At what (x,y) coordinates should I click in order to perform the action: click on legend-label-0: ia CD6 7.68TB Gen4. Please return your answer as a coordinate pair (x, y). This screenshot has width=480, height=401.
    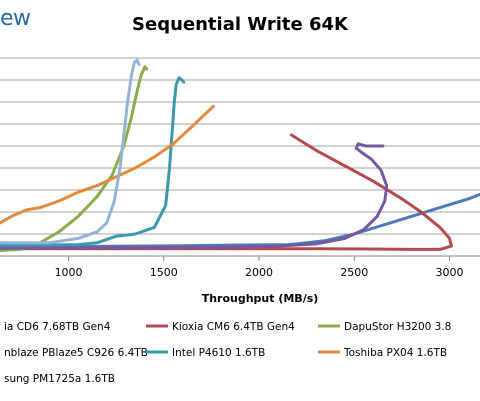
    Looking at the image, I should click on (57, 327).